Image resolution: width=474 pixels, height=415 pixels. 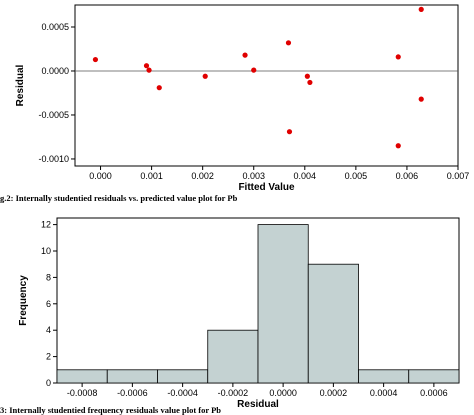 What do you see at coordinates (305, 176) in the screenshot?
I see `scatter-x-tick-label: 0.004` at bounding box center [305, 176].